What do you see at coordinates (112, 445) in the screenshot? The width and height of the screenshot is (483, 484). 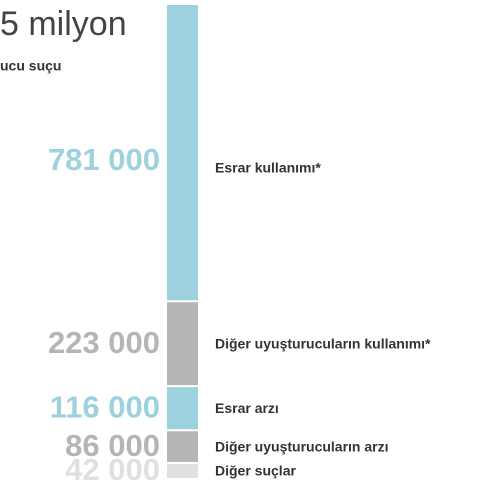 I see `value-label: 86 000` at bounding box center [112, 445].